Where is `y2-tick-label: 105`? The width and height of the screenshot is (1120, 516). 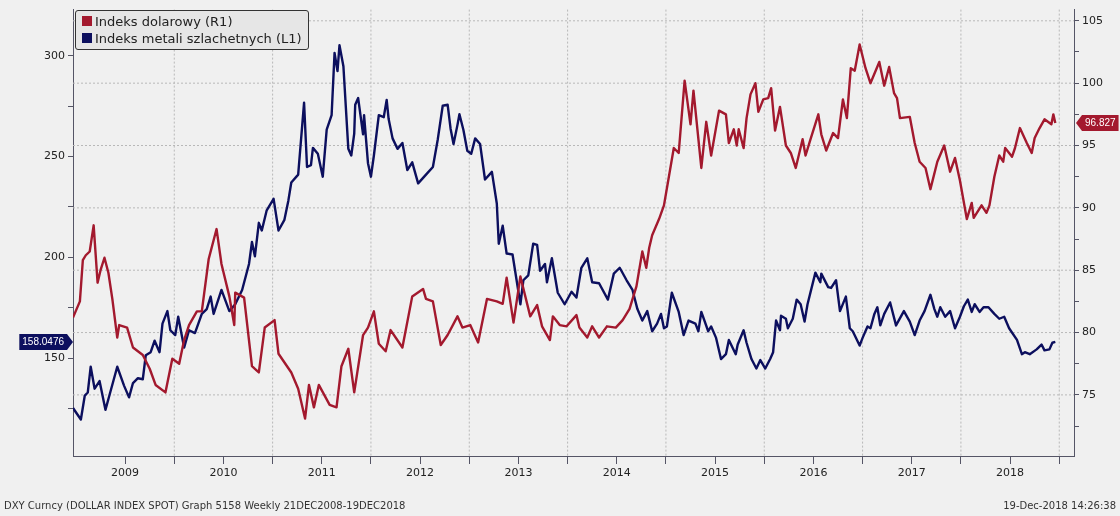 y2-tick-label: 105 is located at coordinates (1092, 20).